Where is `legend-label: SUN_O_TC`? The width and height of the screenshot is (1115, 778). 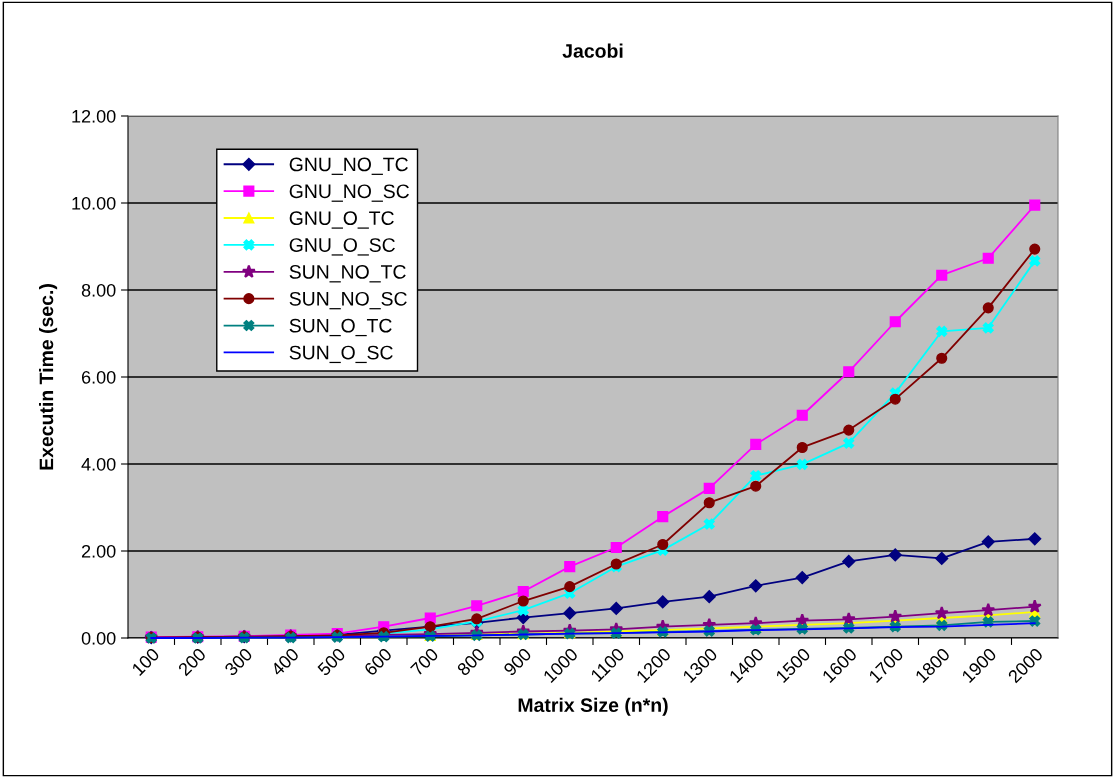 legend-label: SUN_O_TC is located at coordinates (340, 327).